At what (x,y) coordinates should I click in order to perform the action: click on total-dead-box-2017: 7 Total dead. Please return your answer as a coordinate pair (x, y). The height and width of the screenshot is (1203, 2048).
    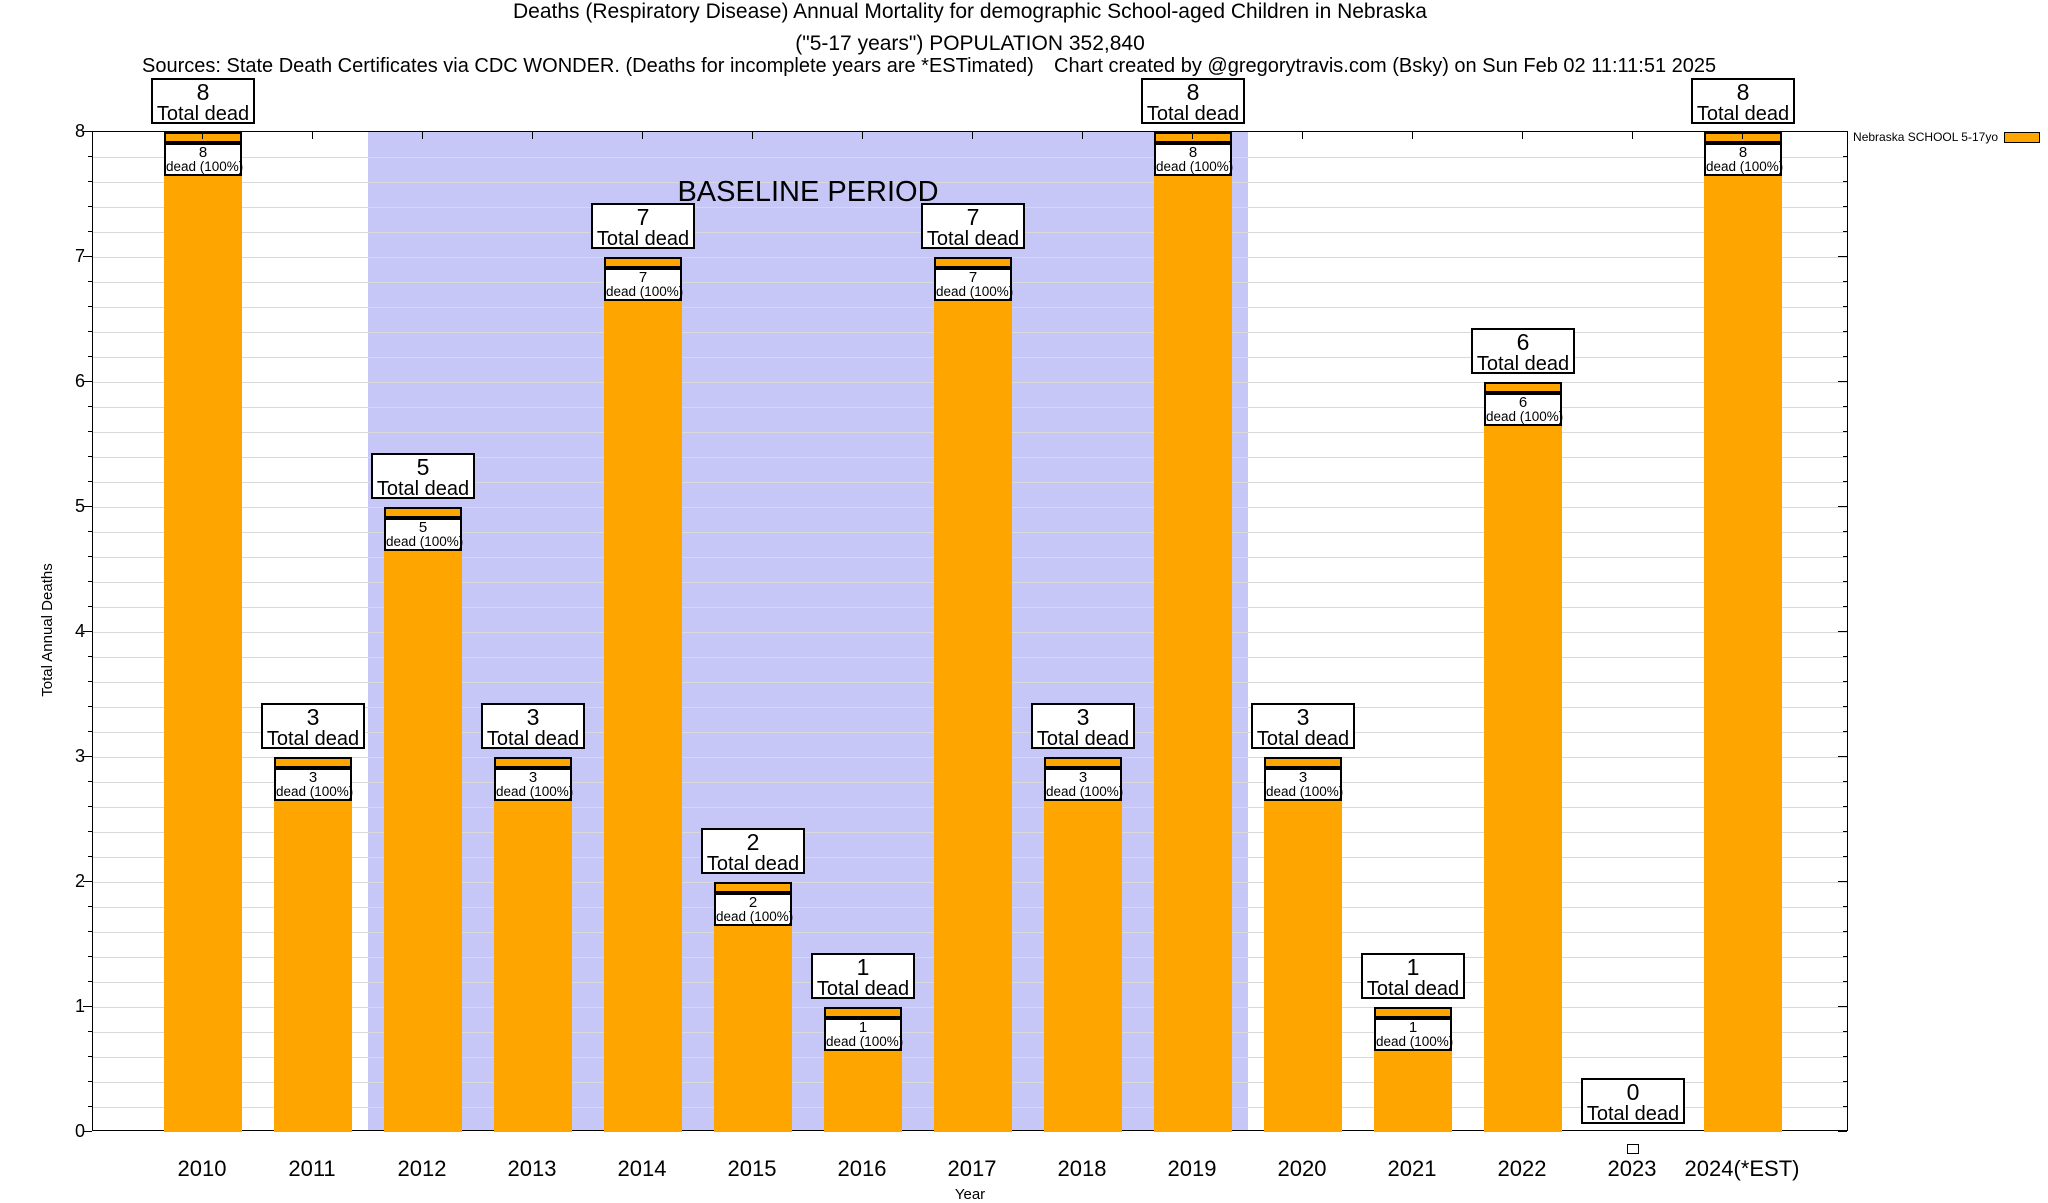
    Looking at the image, I should click on (973, 226).